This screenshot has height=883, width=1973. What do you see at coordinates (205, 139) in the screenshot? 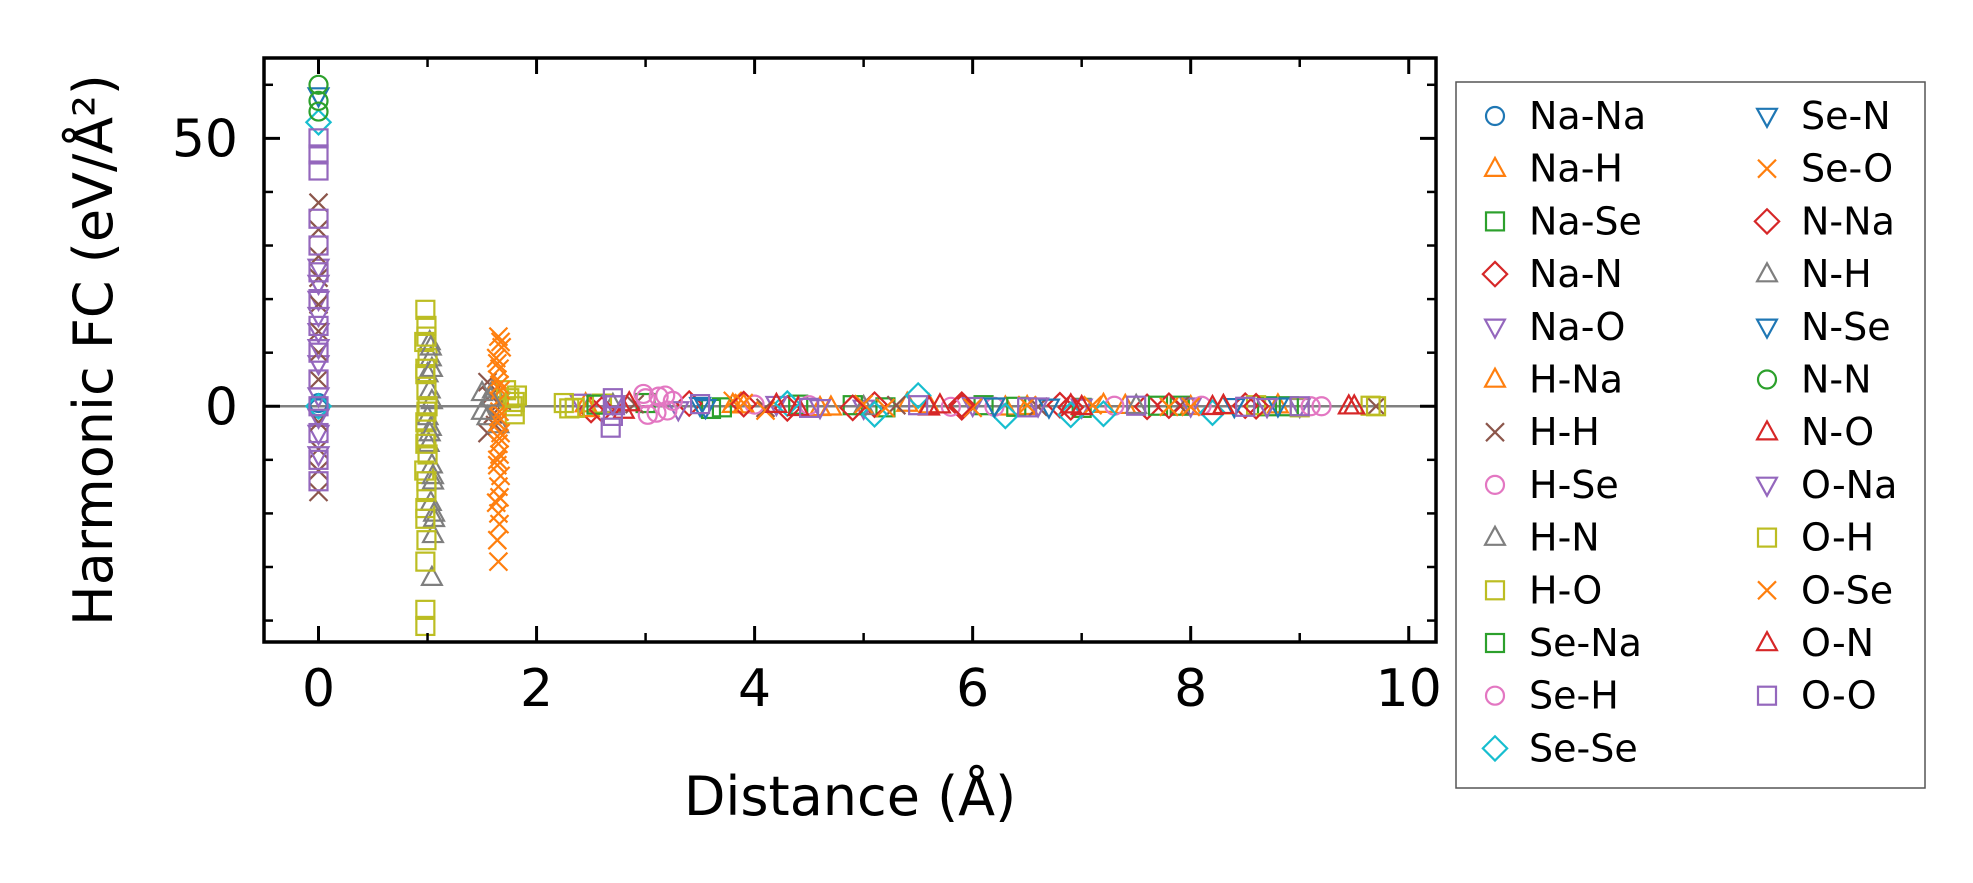
I see `y-tick-label: 50` at bounding box center [205, 139].